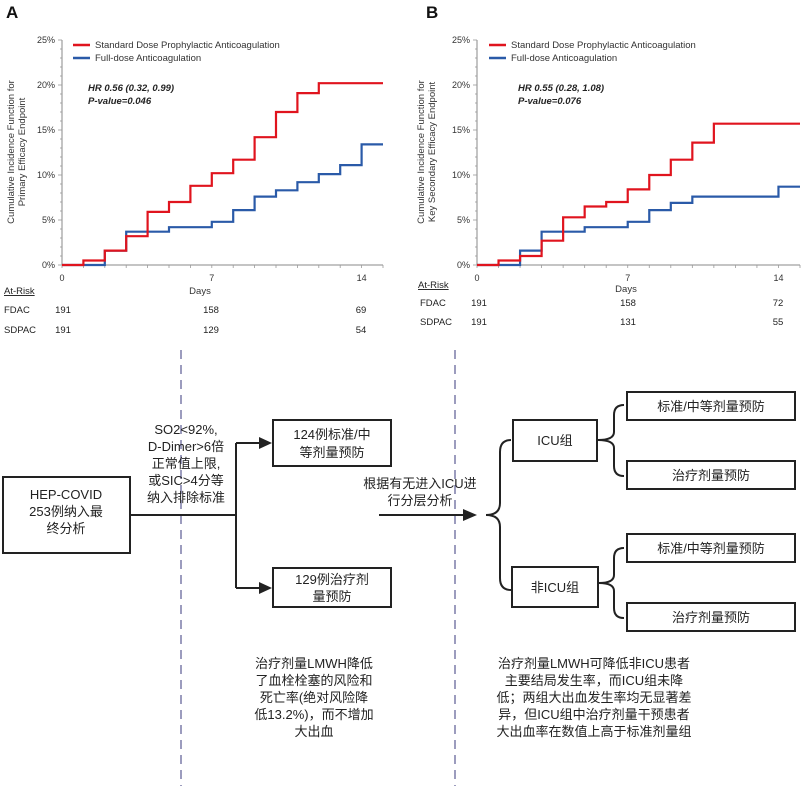 This screenshot has width=809, height=786. What do you see at coordinates (332, 443) in the screenshot?
I see `standard-dose-group-box` at bounding box center [332, 443].